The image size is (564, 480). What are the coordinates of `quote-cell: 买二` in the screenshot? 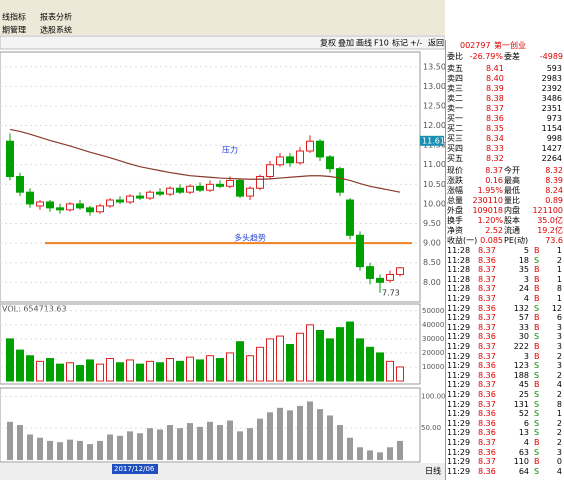 It's located at (455, 128).